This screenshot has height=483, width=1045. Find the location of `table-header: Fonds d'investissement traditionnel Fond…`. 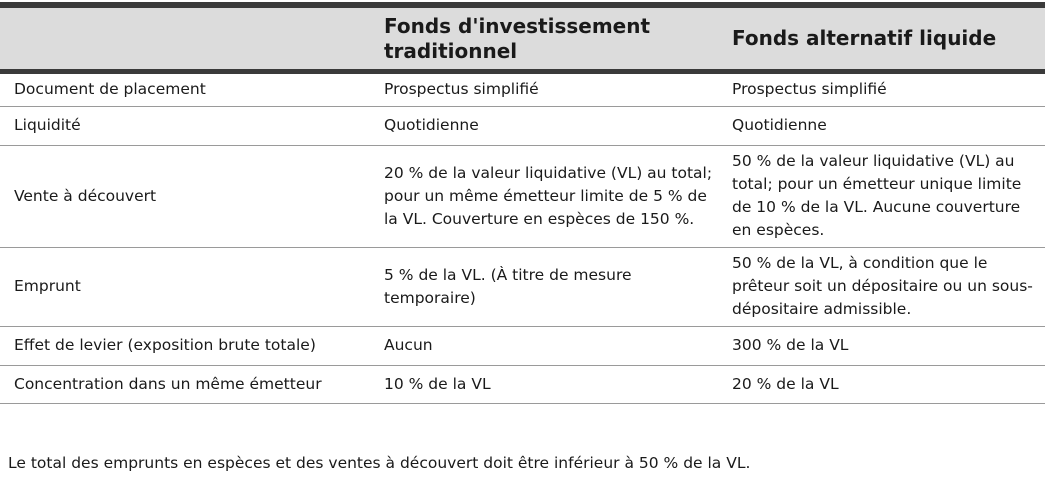

table-header: Fonds d'investissement traditionnel Fond… is located at coordinates (522, 41).